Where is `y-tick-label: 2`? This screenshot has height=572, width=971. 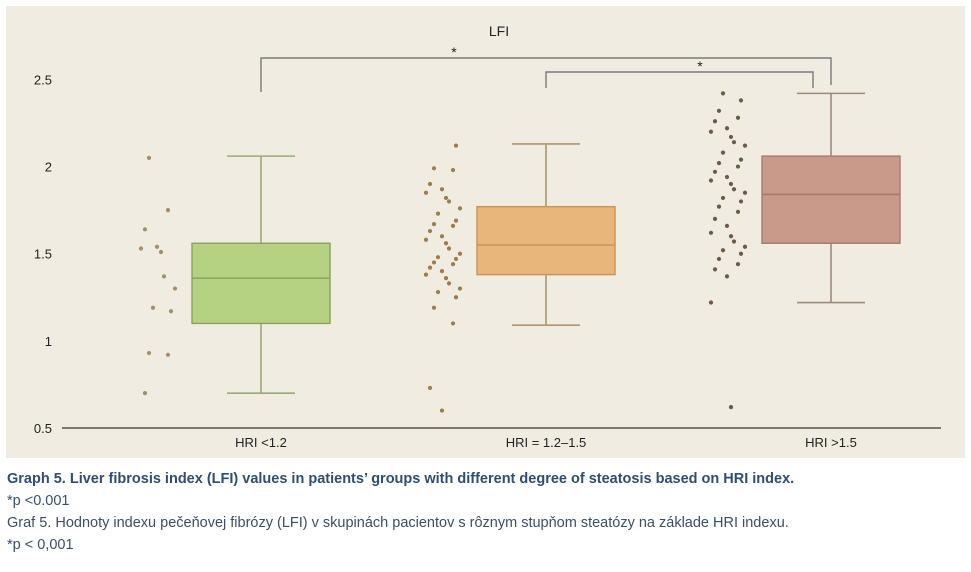 y-tick-label: 2 is located at coordinates (48, 167).